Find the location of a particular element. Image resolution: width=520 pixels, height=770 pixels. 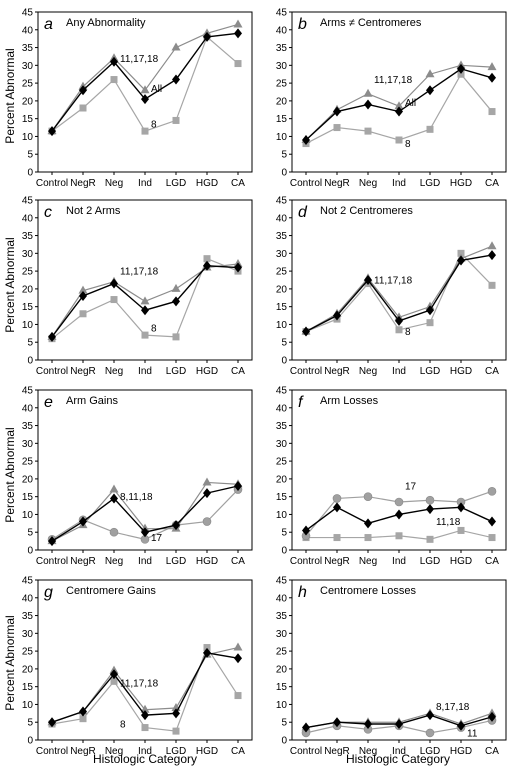

panel-title: Arms ≠ Centromeres is located at coordinates (371, 23).